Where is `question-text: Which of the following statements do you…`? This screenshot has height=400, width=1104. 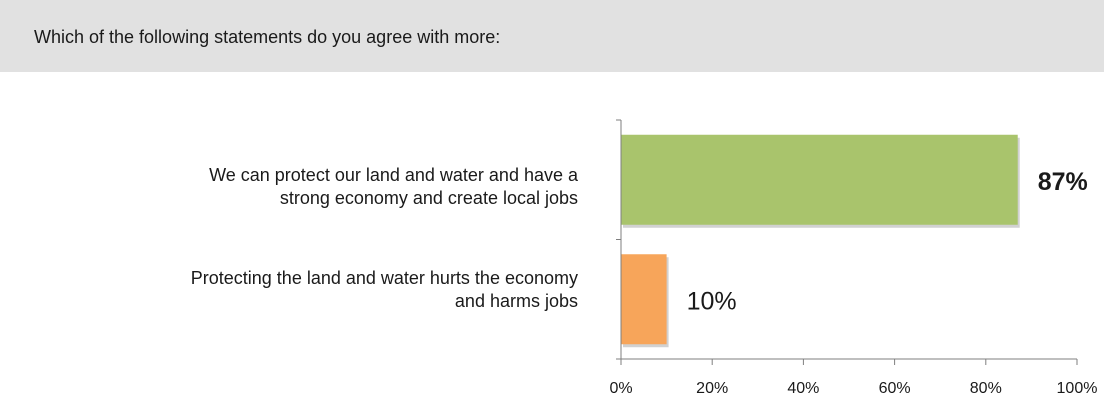 question-text: Which of the following statements do you… is located at coordinates (267, 37).